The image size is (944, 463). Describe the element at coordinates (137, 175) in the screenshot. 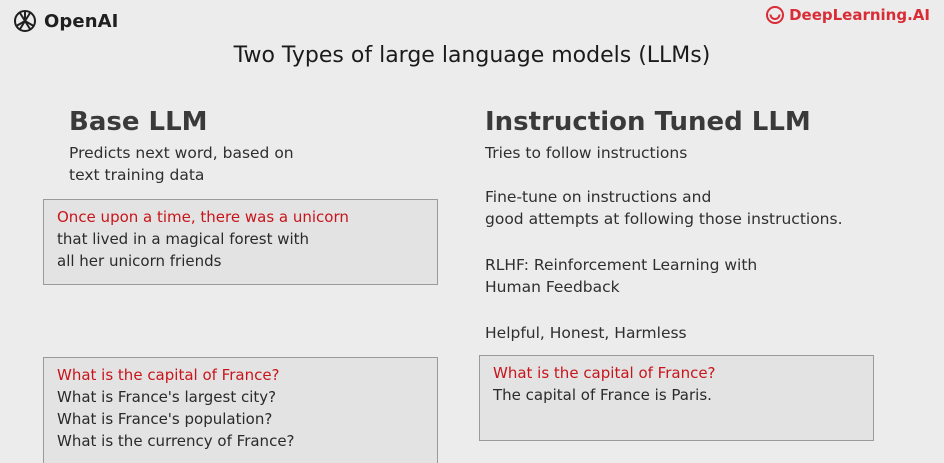

I see `base-llm-description-line: text training data` at that location.